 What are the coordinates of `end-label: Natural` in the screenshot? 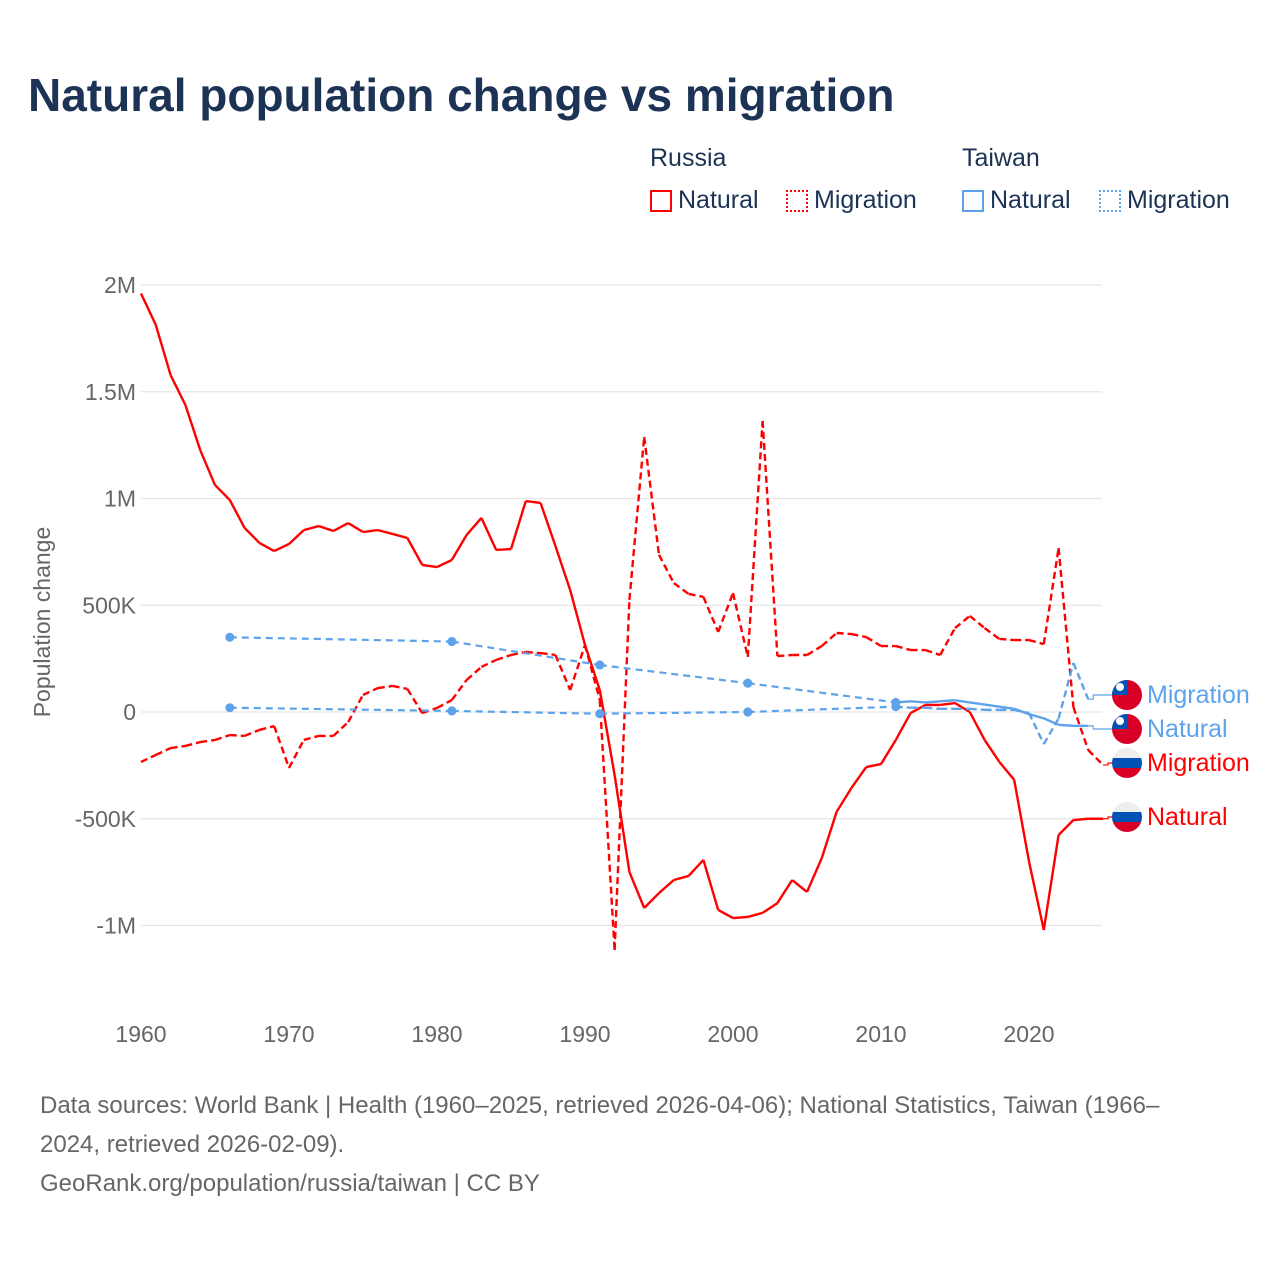 It's located at (1187, 729).